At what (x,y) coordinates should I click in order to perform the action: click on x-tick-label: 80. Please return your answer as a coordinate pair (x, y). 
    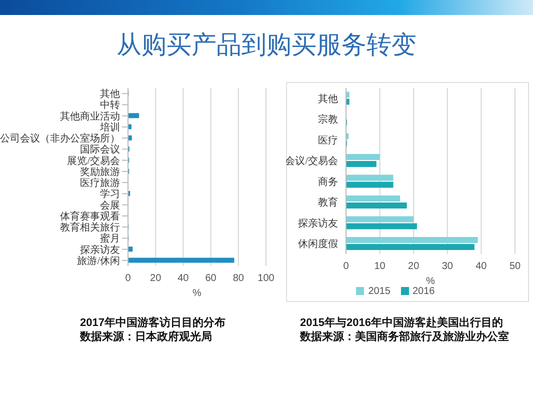
    Looking at the image, I should click on (238, 278).